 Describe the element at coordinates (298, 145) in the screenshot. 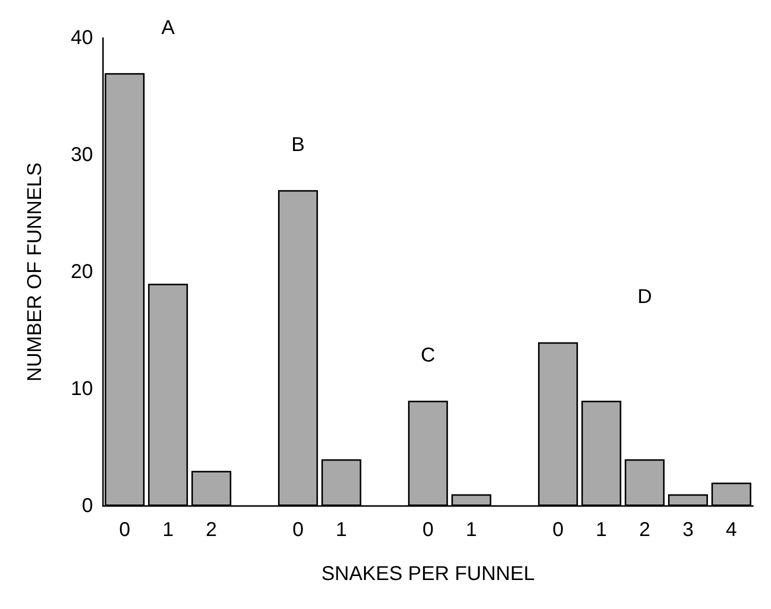

I see `annotation: B` at that location.